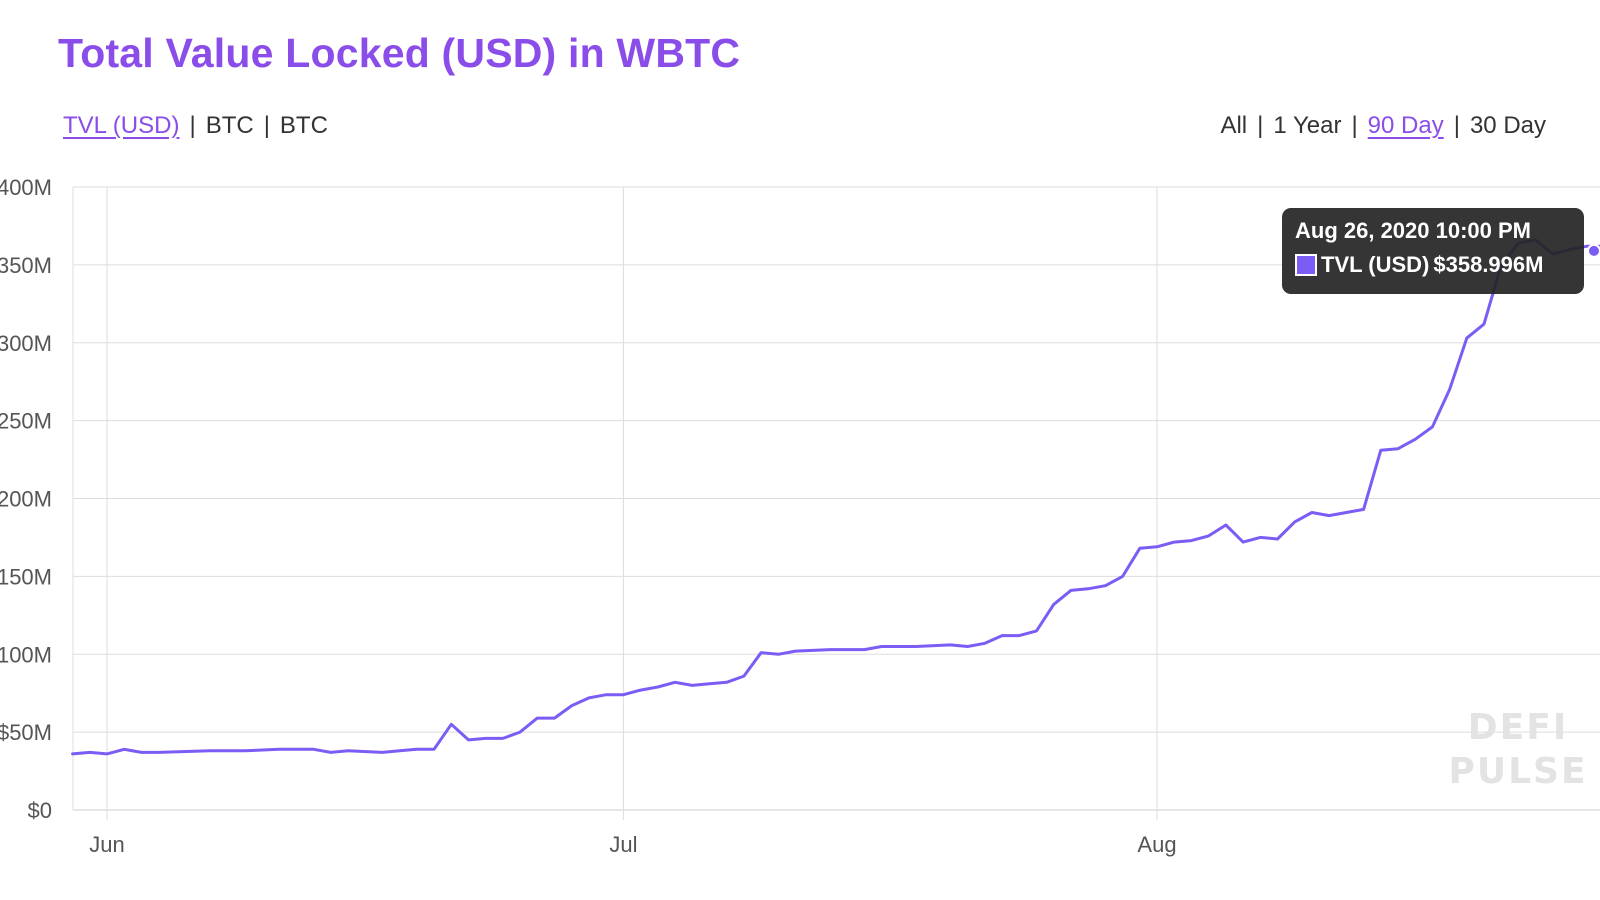 The height and width of the screenshot is (900, 1600). I want to click on y-tick-label: $150M, so click(26, 576).